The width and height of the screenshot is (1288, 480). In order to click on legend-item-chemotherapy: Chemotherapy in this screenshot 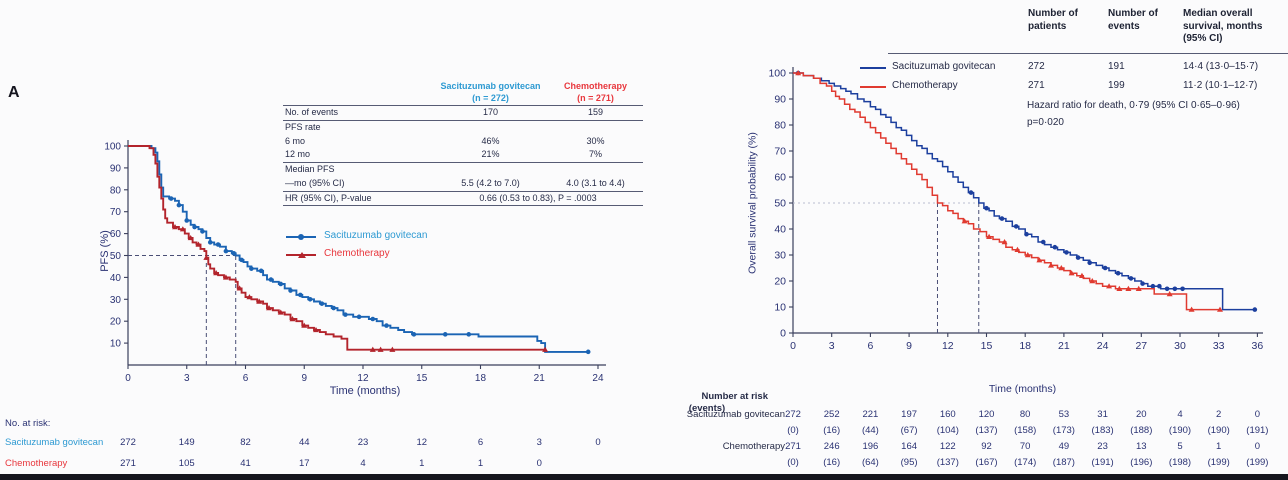, I will do `click(371, 254)`.